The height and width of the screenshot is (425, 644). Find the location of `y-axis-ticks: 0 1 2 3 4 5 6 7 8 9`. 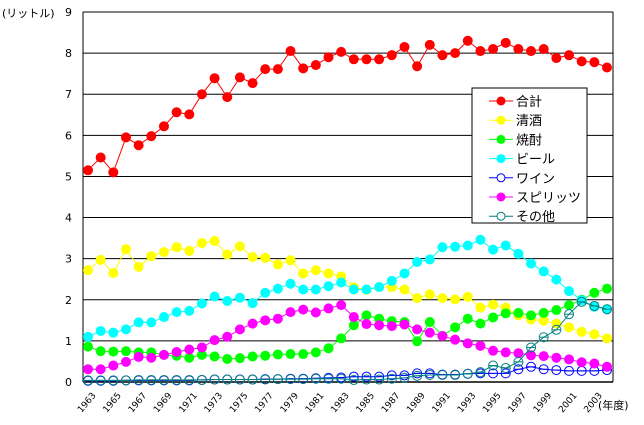

y-axis-ticks: 0 1 2 3 4 5 6 7 8 9 is located at coordinates (68, 197).